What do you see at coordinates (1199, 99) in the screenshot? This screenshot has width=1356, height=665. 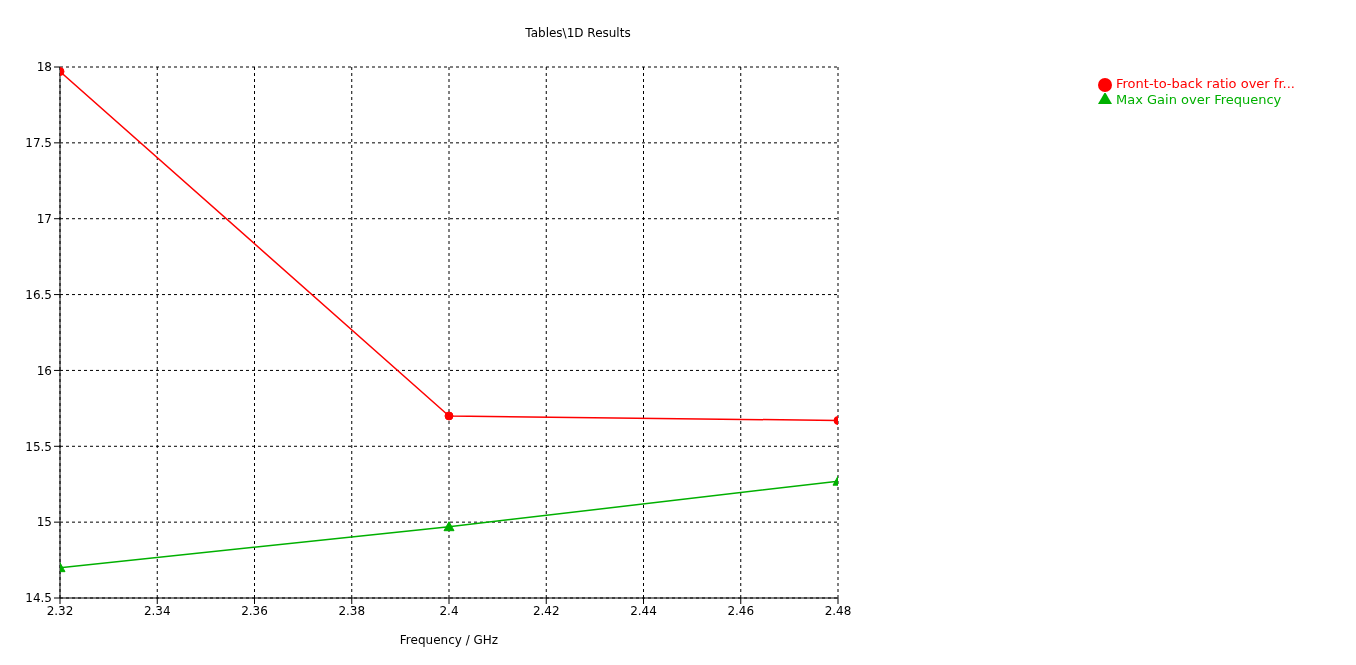 I see `legend-label: Max Gain over Frequency` at bounding box center [1199, 99].